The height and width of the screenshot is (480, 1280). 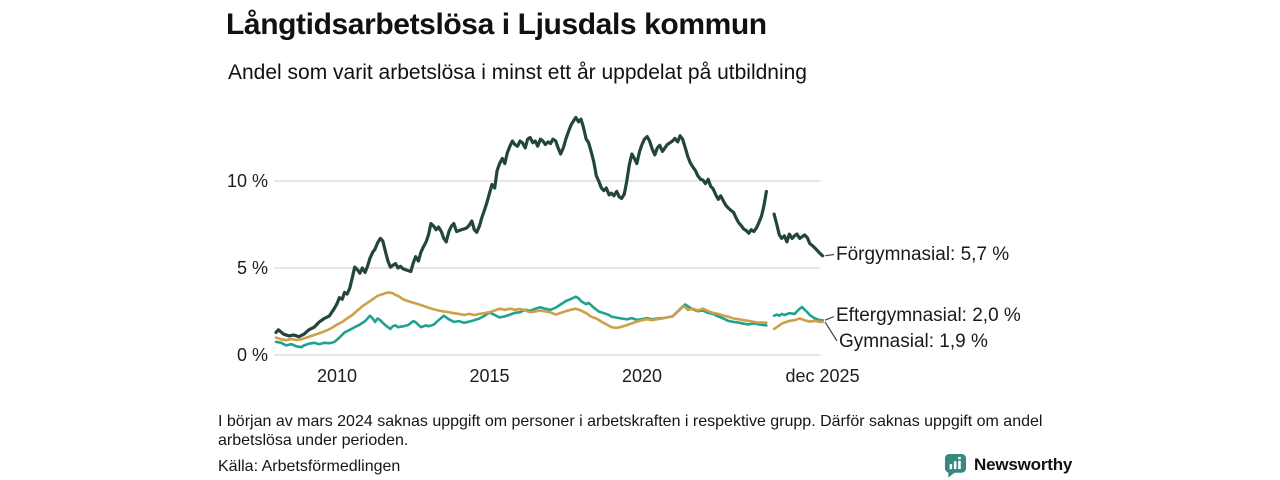 I want to click on series-label-gymnasial: Gymnasial: 1,9 %, so click(x=913, y=341).